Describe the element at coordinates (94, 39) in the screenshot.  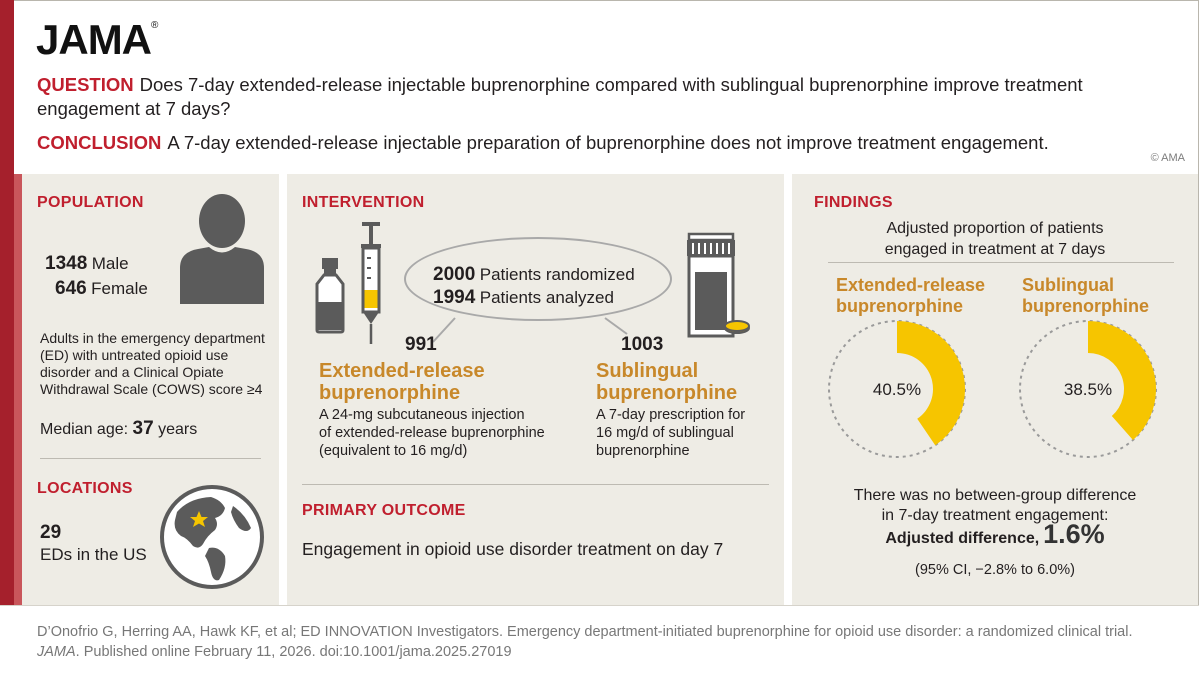
I see `journal-name: JAMA` at that location.